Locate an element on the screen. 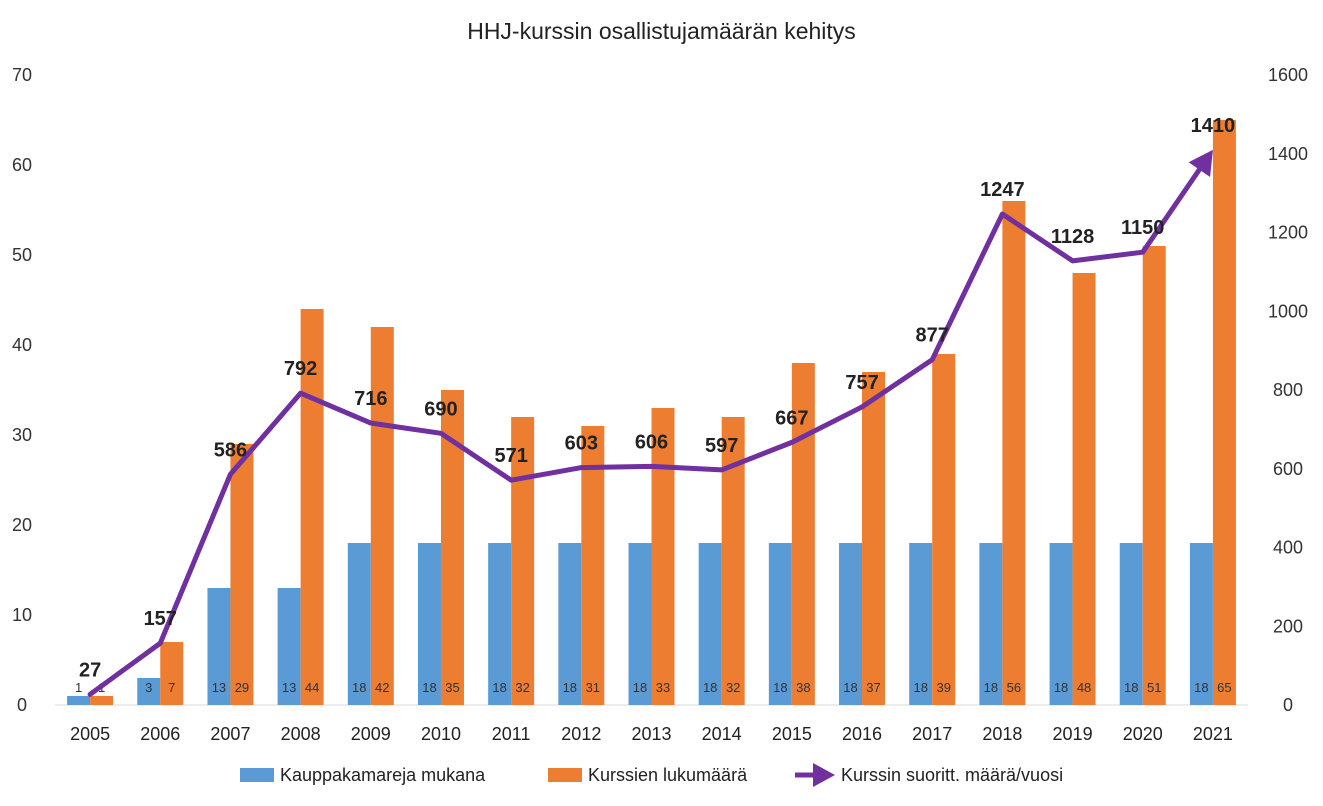 This screenshot has width=1323, height=806. bar-data-label: 39 is located at coordinates (943, 687).